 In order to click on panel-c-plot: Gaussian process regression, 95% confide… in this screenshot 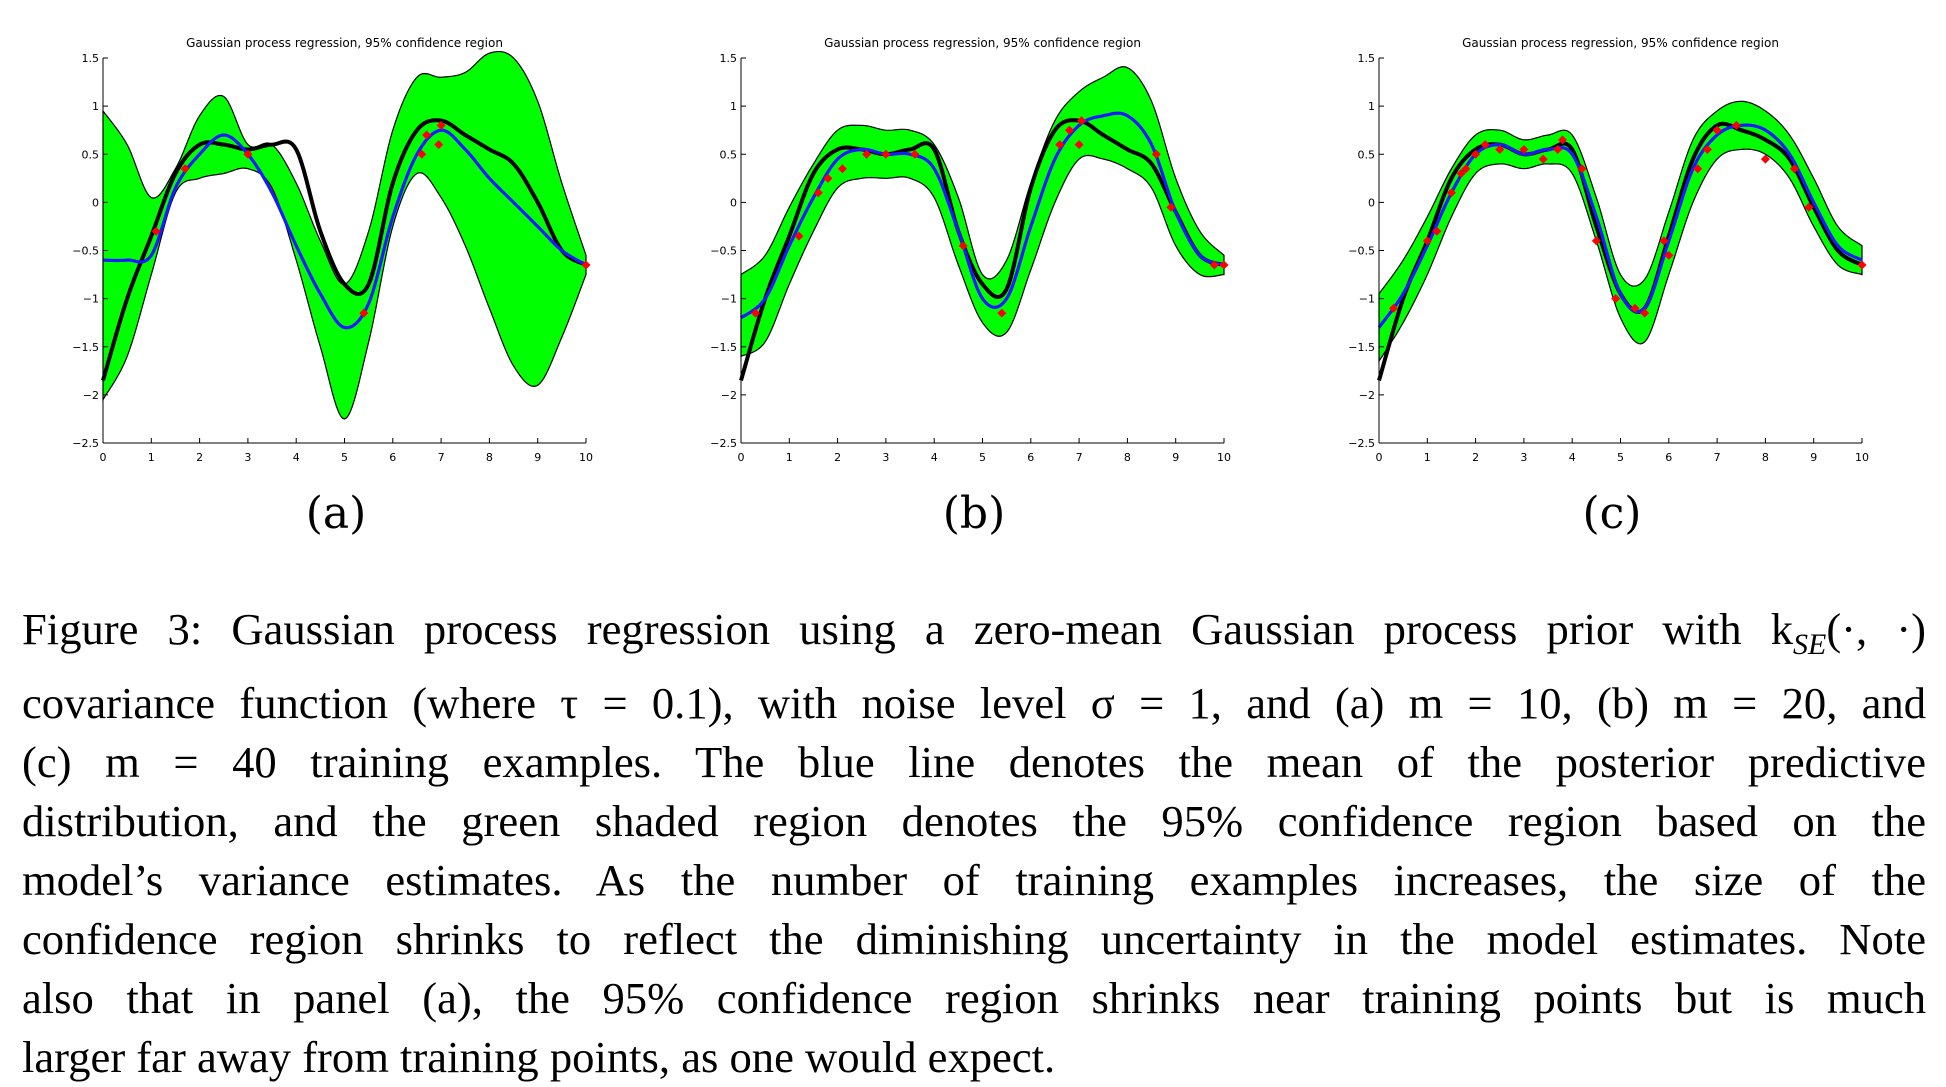, I will do `click(1608, 250)`.